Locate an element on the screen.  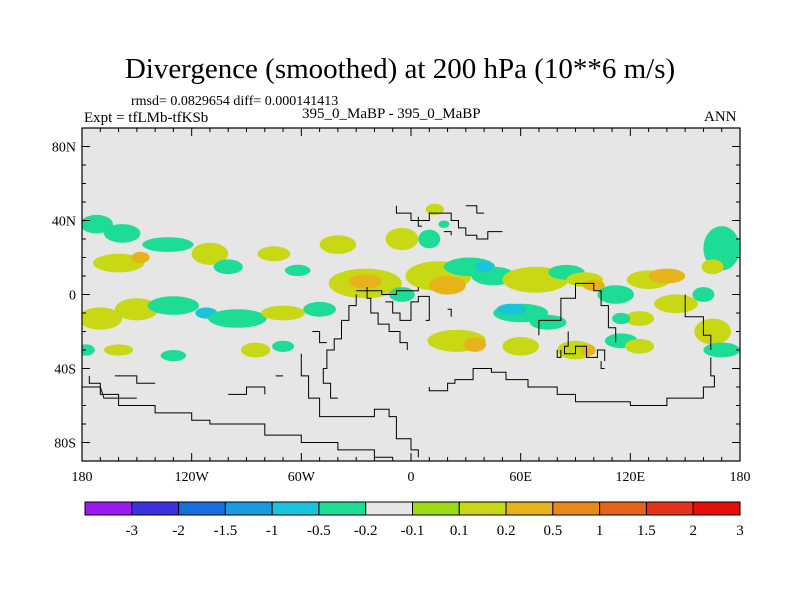
x-tick-label: 120E is located at coordinates (631, 477).